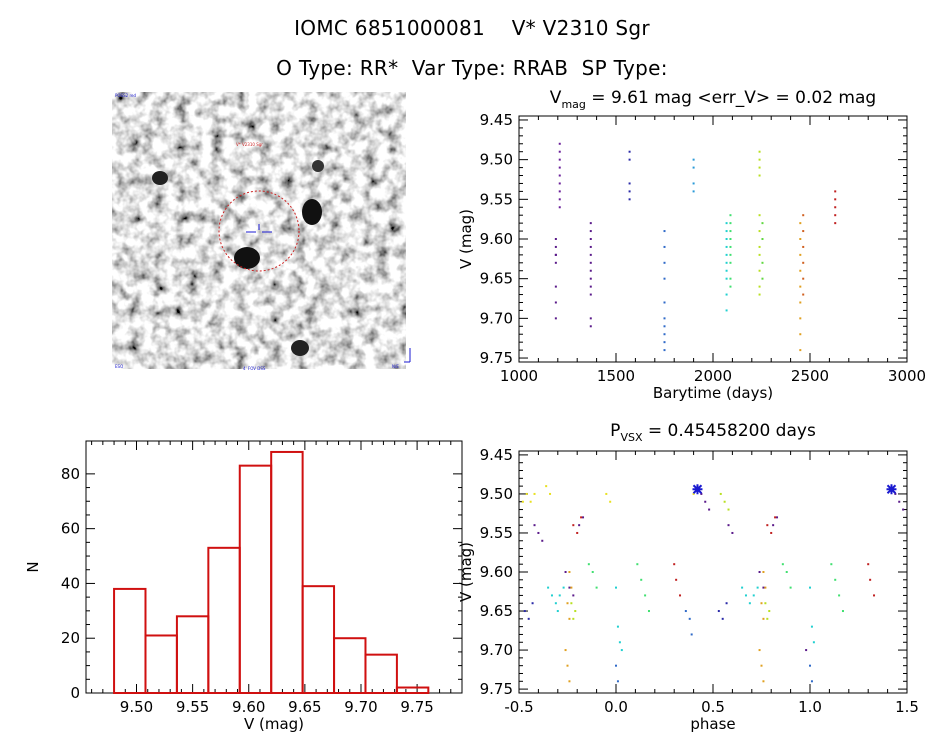  Describe the element at coordinates (33, 566) in the screenshot. I see `y-axis-label: N` at that location.